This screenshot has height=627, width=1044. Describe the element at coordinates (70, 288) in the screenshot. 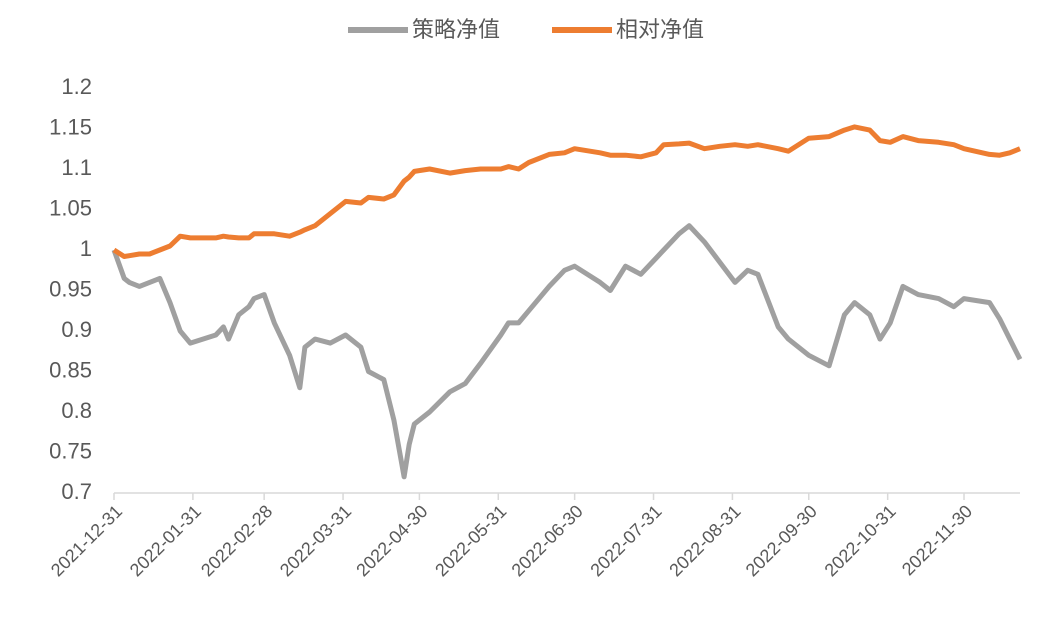

I see `y-tick-label: 0.95` at that location.